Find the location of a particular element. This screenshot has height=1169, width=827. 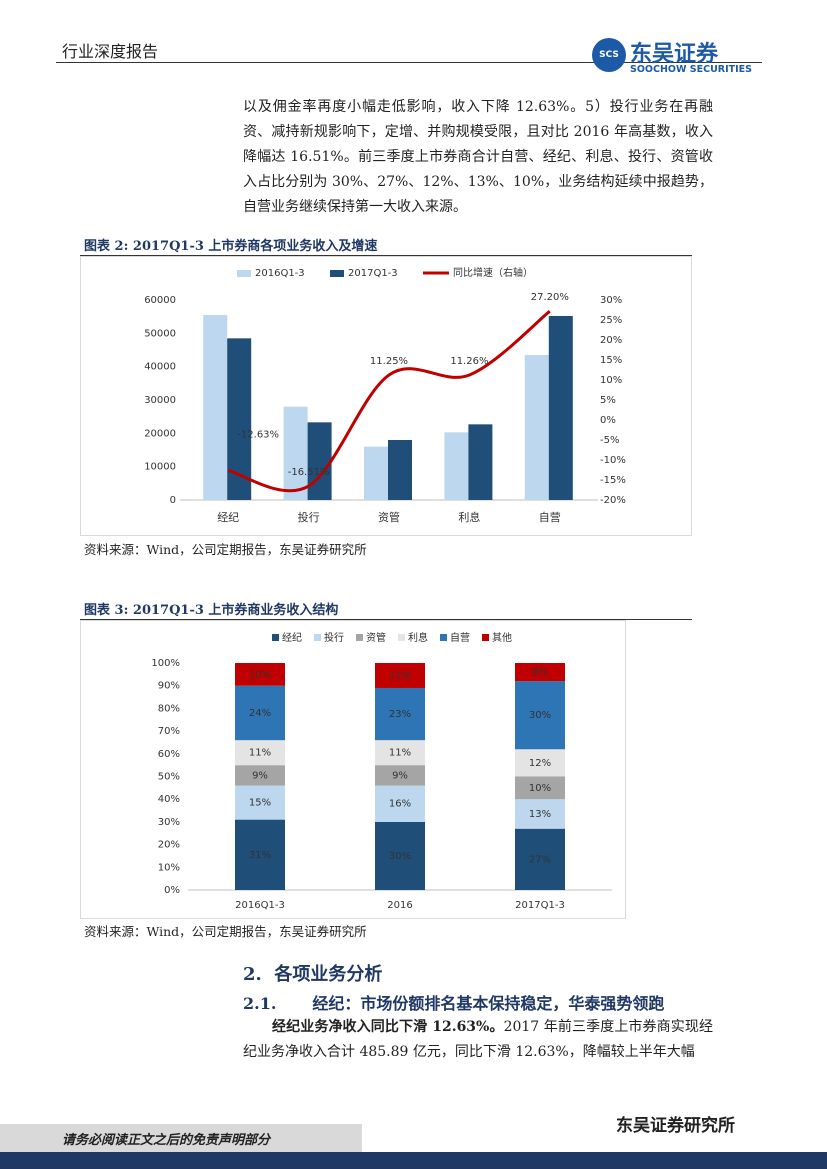

y-tick-label: 60% is located at coordinates (169, 754).